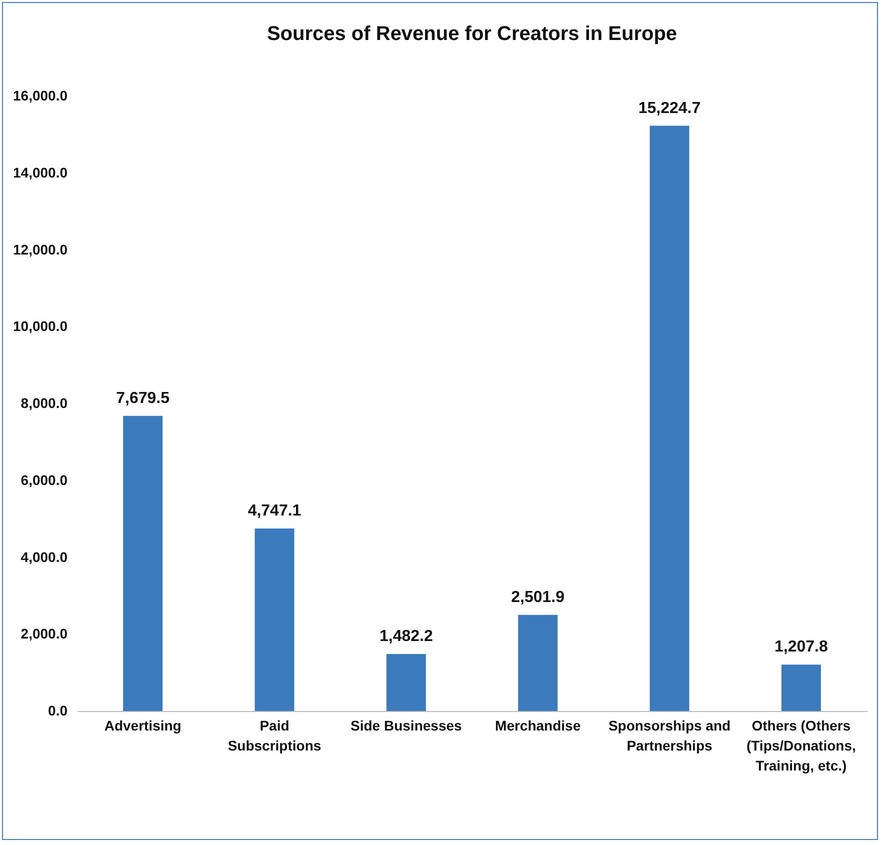  Describe the element at coordinates (40, 249) in the screenshot. I see `y-tick-label: 12,000.0` at that location.